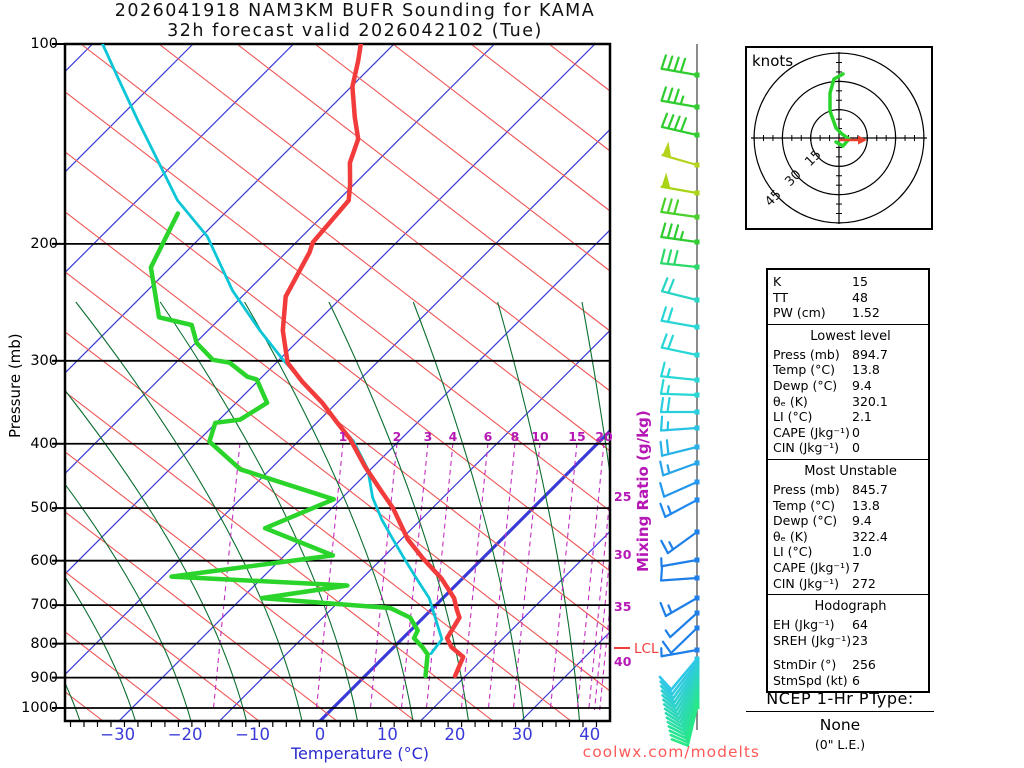  I want to click on indices-section-header: Hodograph, so click(850, 607).